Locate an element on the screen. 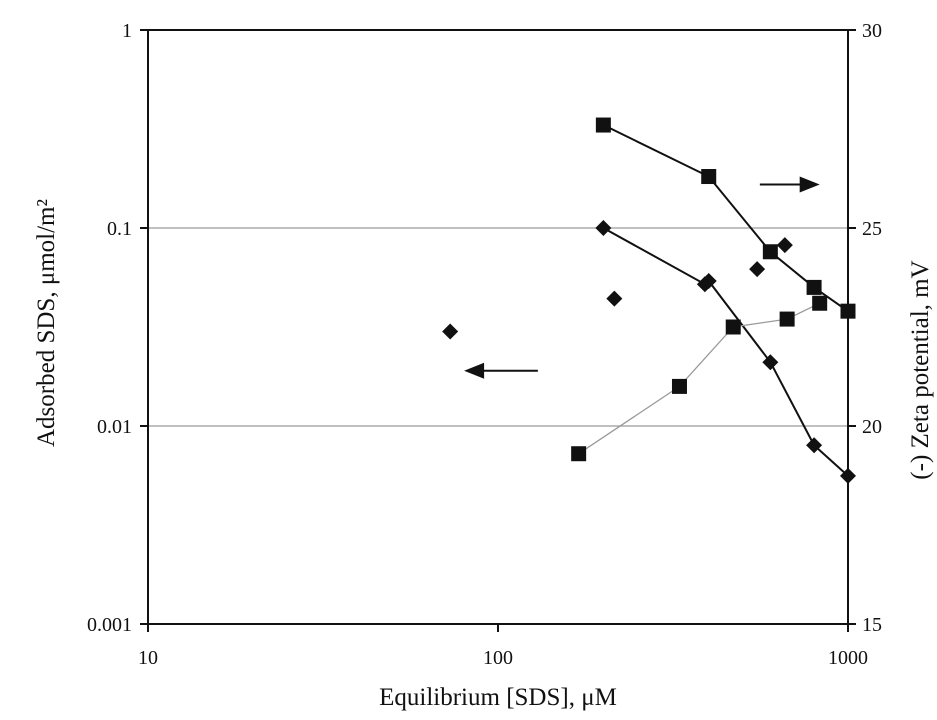 The width and height of the screenshot is (937, 720). annotation-arrows is located at coordinates (642, 277).